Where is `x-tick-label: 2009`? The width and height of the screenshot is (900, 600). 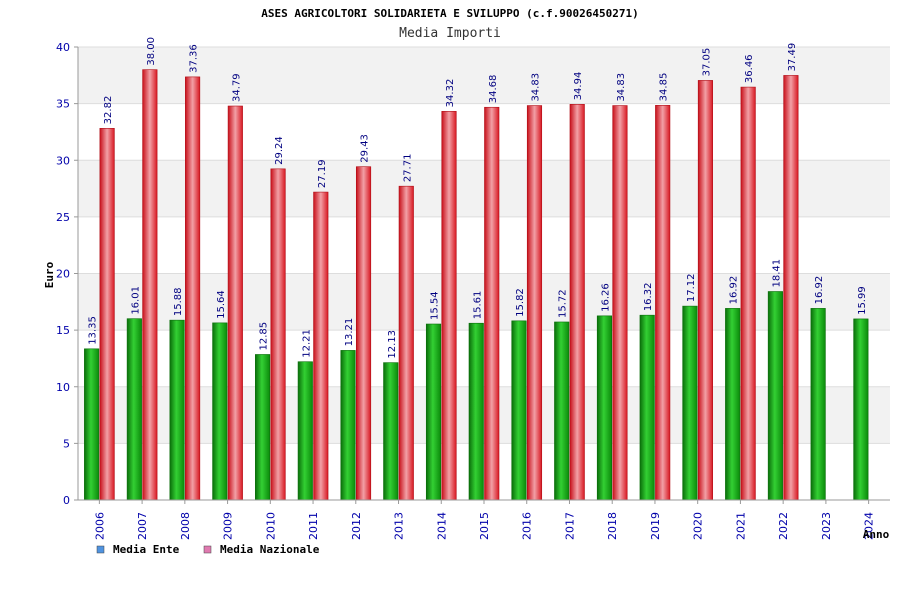 x-tick-label: 2009 is located at coordinates (228, 526).